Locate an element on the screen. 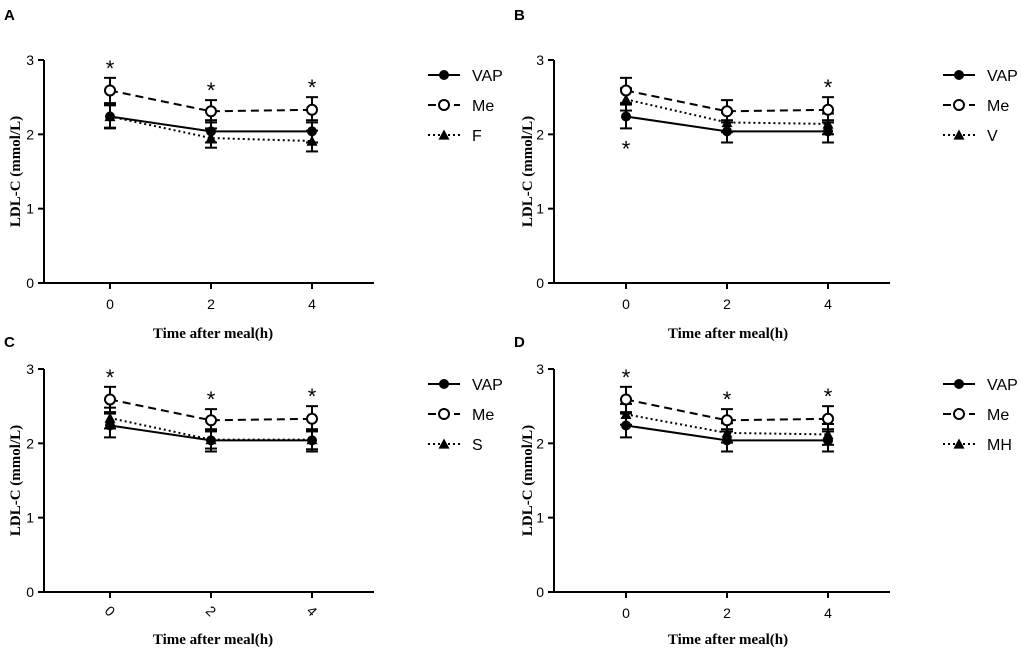 The width and height of the screenshot is (1021, 656). panel-a-series-f-line is located at coordinates (211, 129).